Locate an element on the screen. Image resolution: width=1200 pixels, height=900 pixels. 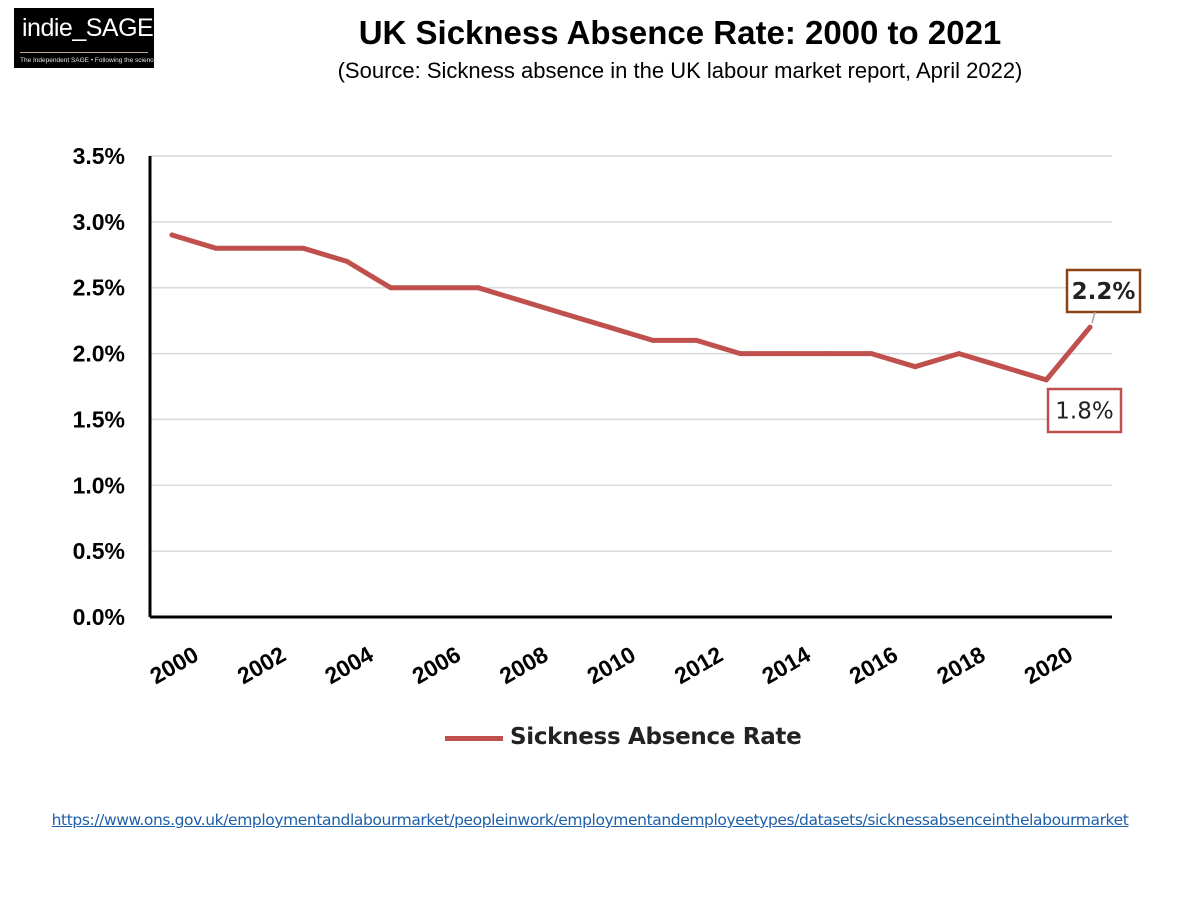
y-tick-label: 2.5% is located at coordinates (99, 288).